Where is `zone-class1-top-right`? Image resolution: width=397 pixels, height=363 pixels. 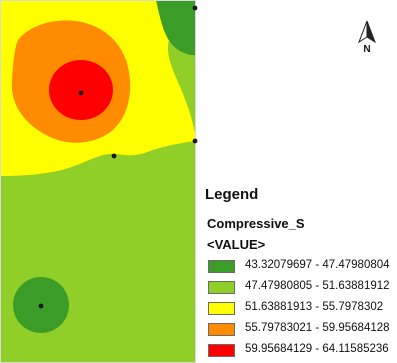 zone-class1-top-right is located at coordinates (176, 28).